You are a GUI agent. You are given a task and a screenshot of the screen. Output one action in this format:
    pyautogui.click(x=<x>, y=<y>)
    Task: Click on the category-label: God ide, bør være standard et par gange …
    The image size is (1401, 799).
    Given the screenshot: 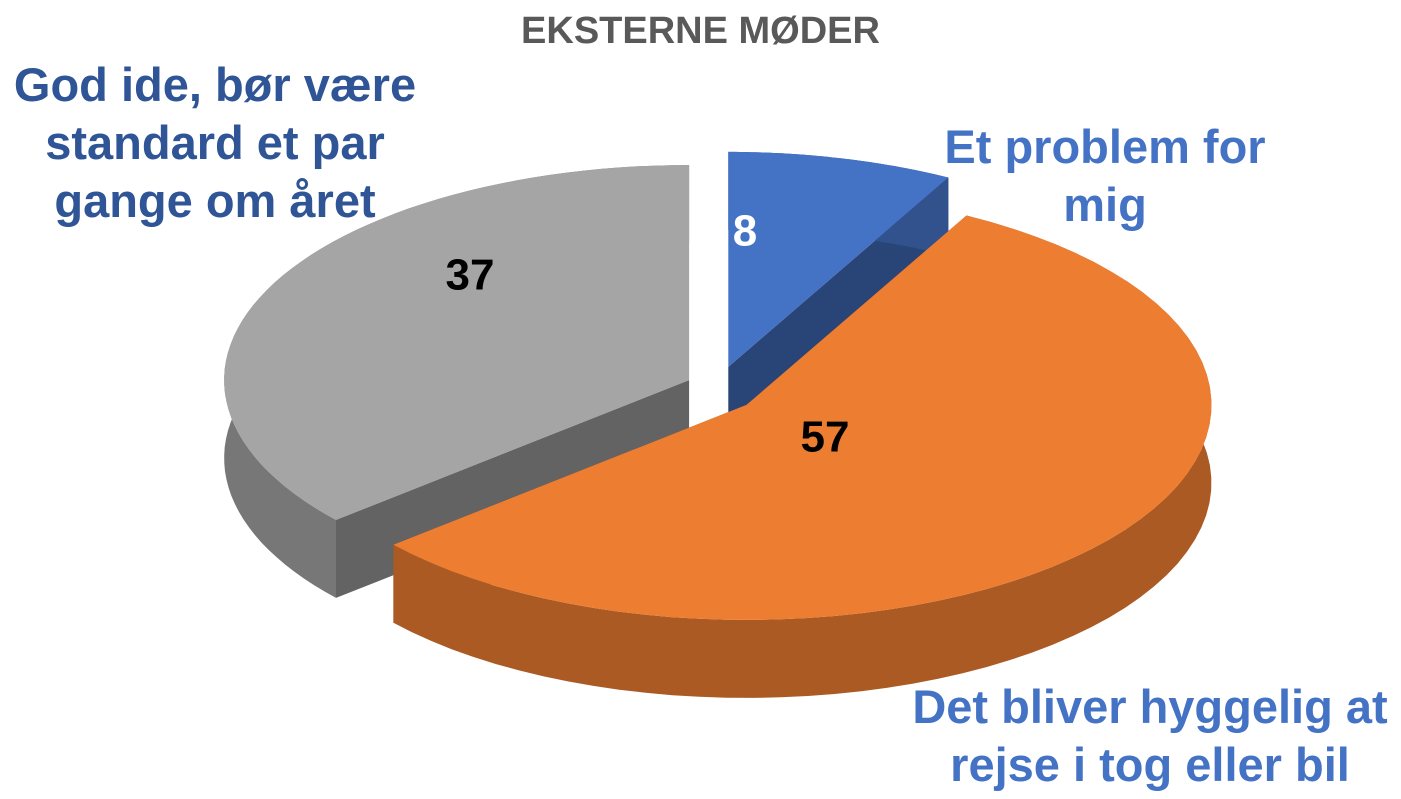 What is the action you would take?
    pyautogui.click(x=215, y=142)
    